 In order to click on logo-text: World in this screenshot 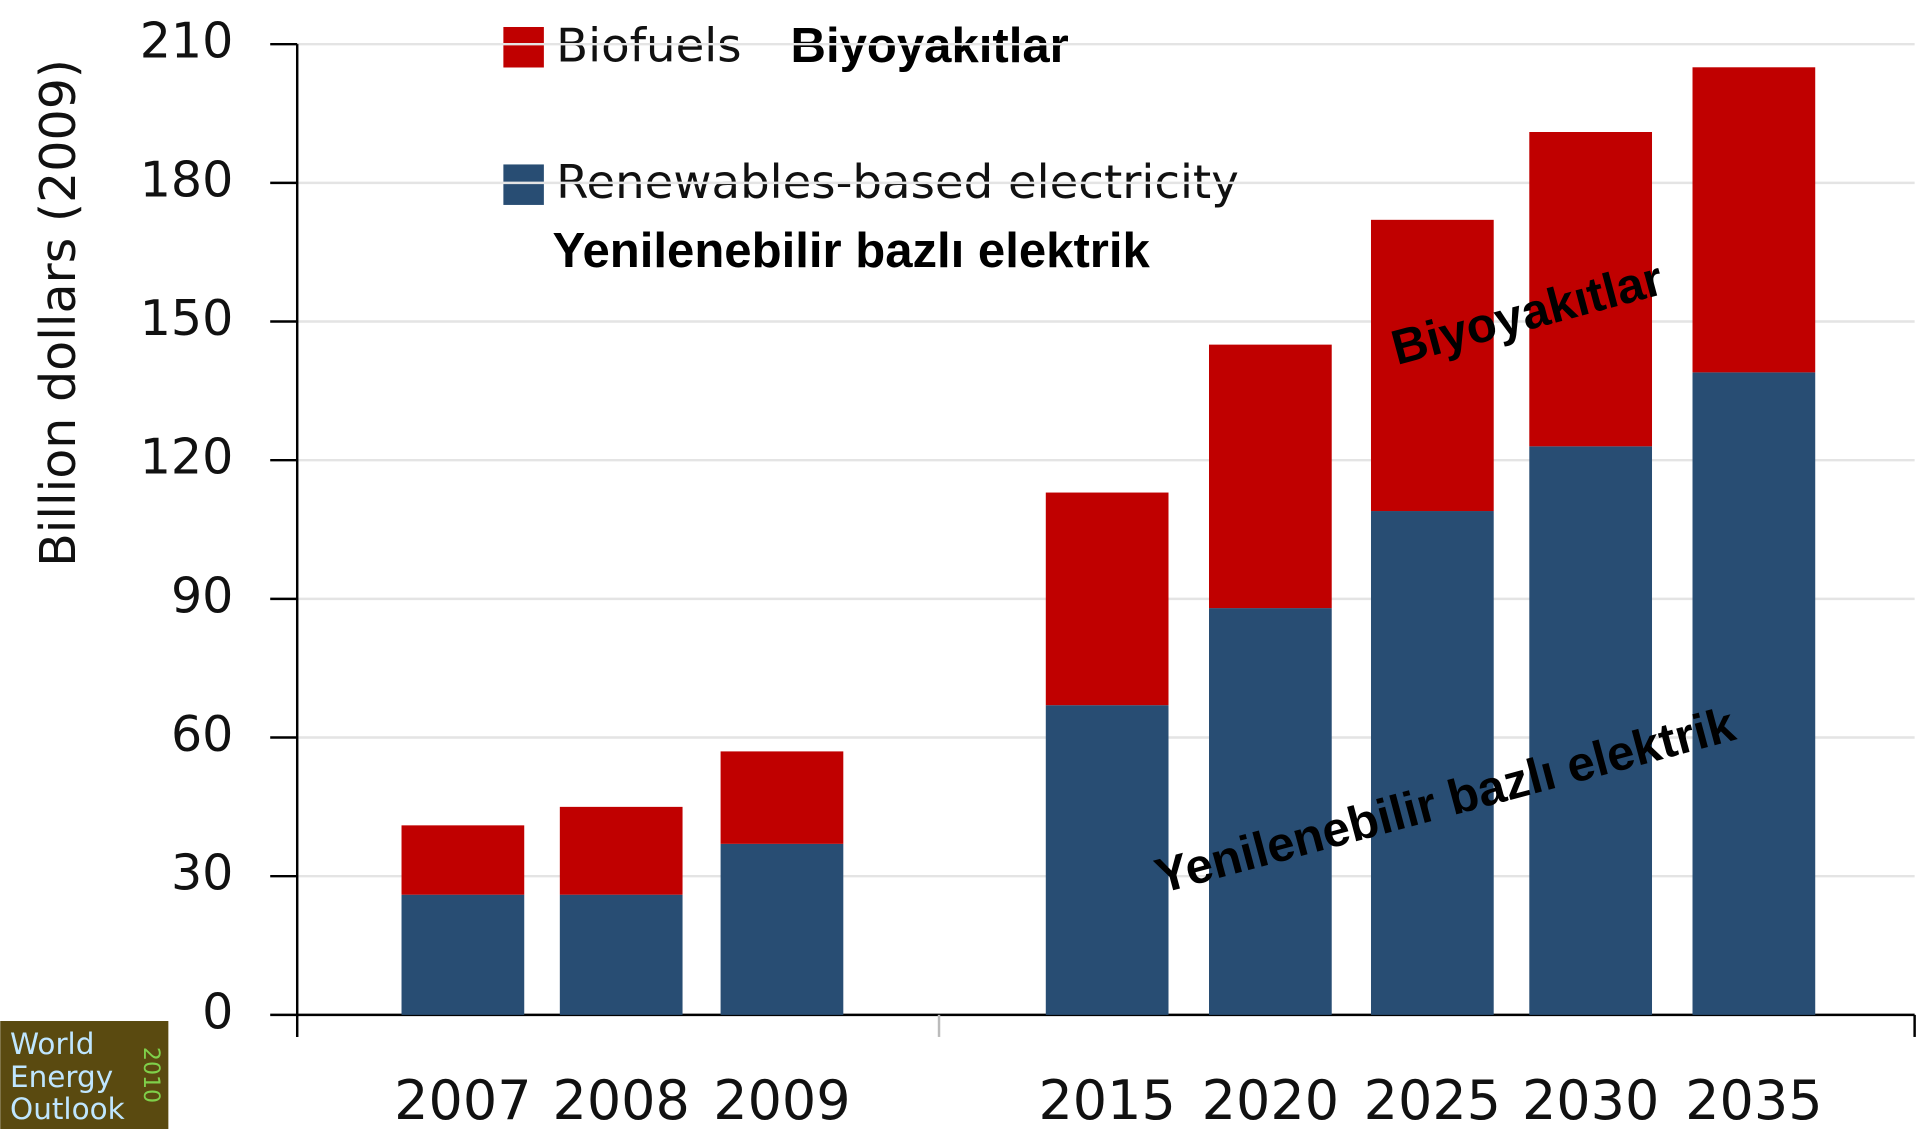, I will do `click(52, 1044)`.